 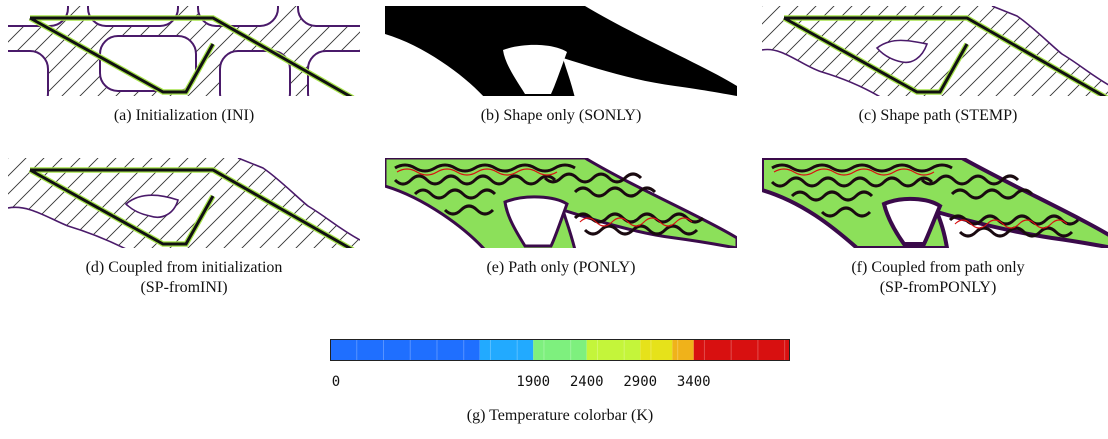 What do you see at coordinates (640, 382) in the screenshot?
I see `colorbar-tick-label: 2900` at bounding box center [640, 382].